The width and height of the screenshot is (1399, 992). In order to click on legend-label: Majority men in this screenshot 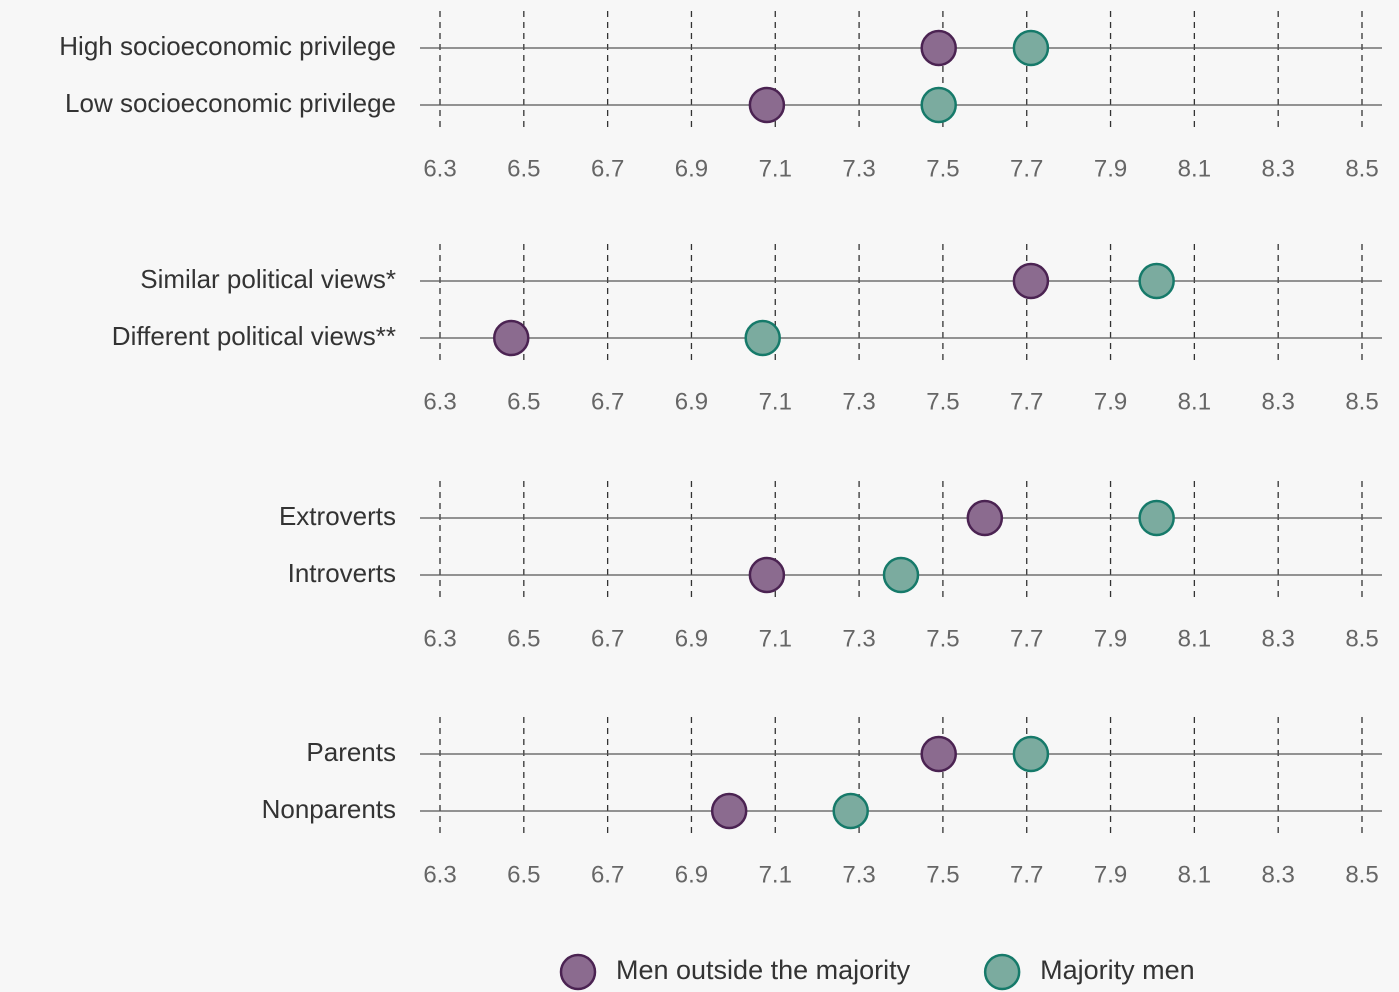, I will do `click(1117, 970)`.